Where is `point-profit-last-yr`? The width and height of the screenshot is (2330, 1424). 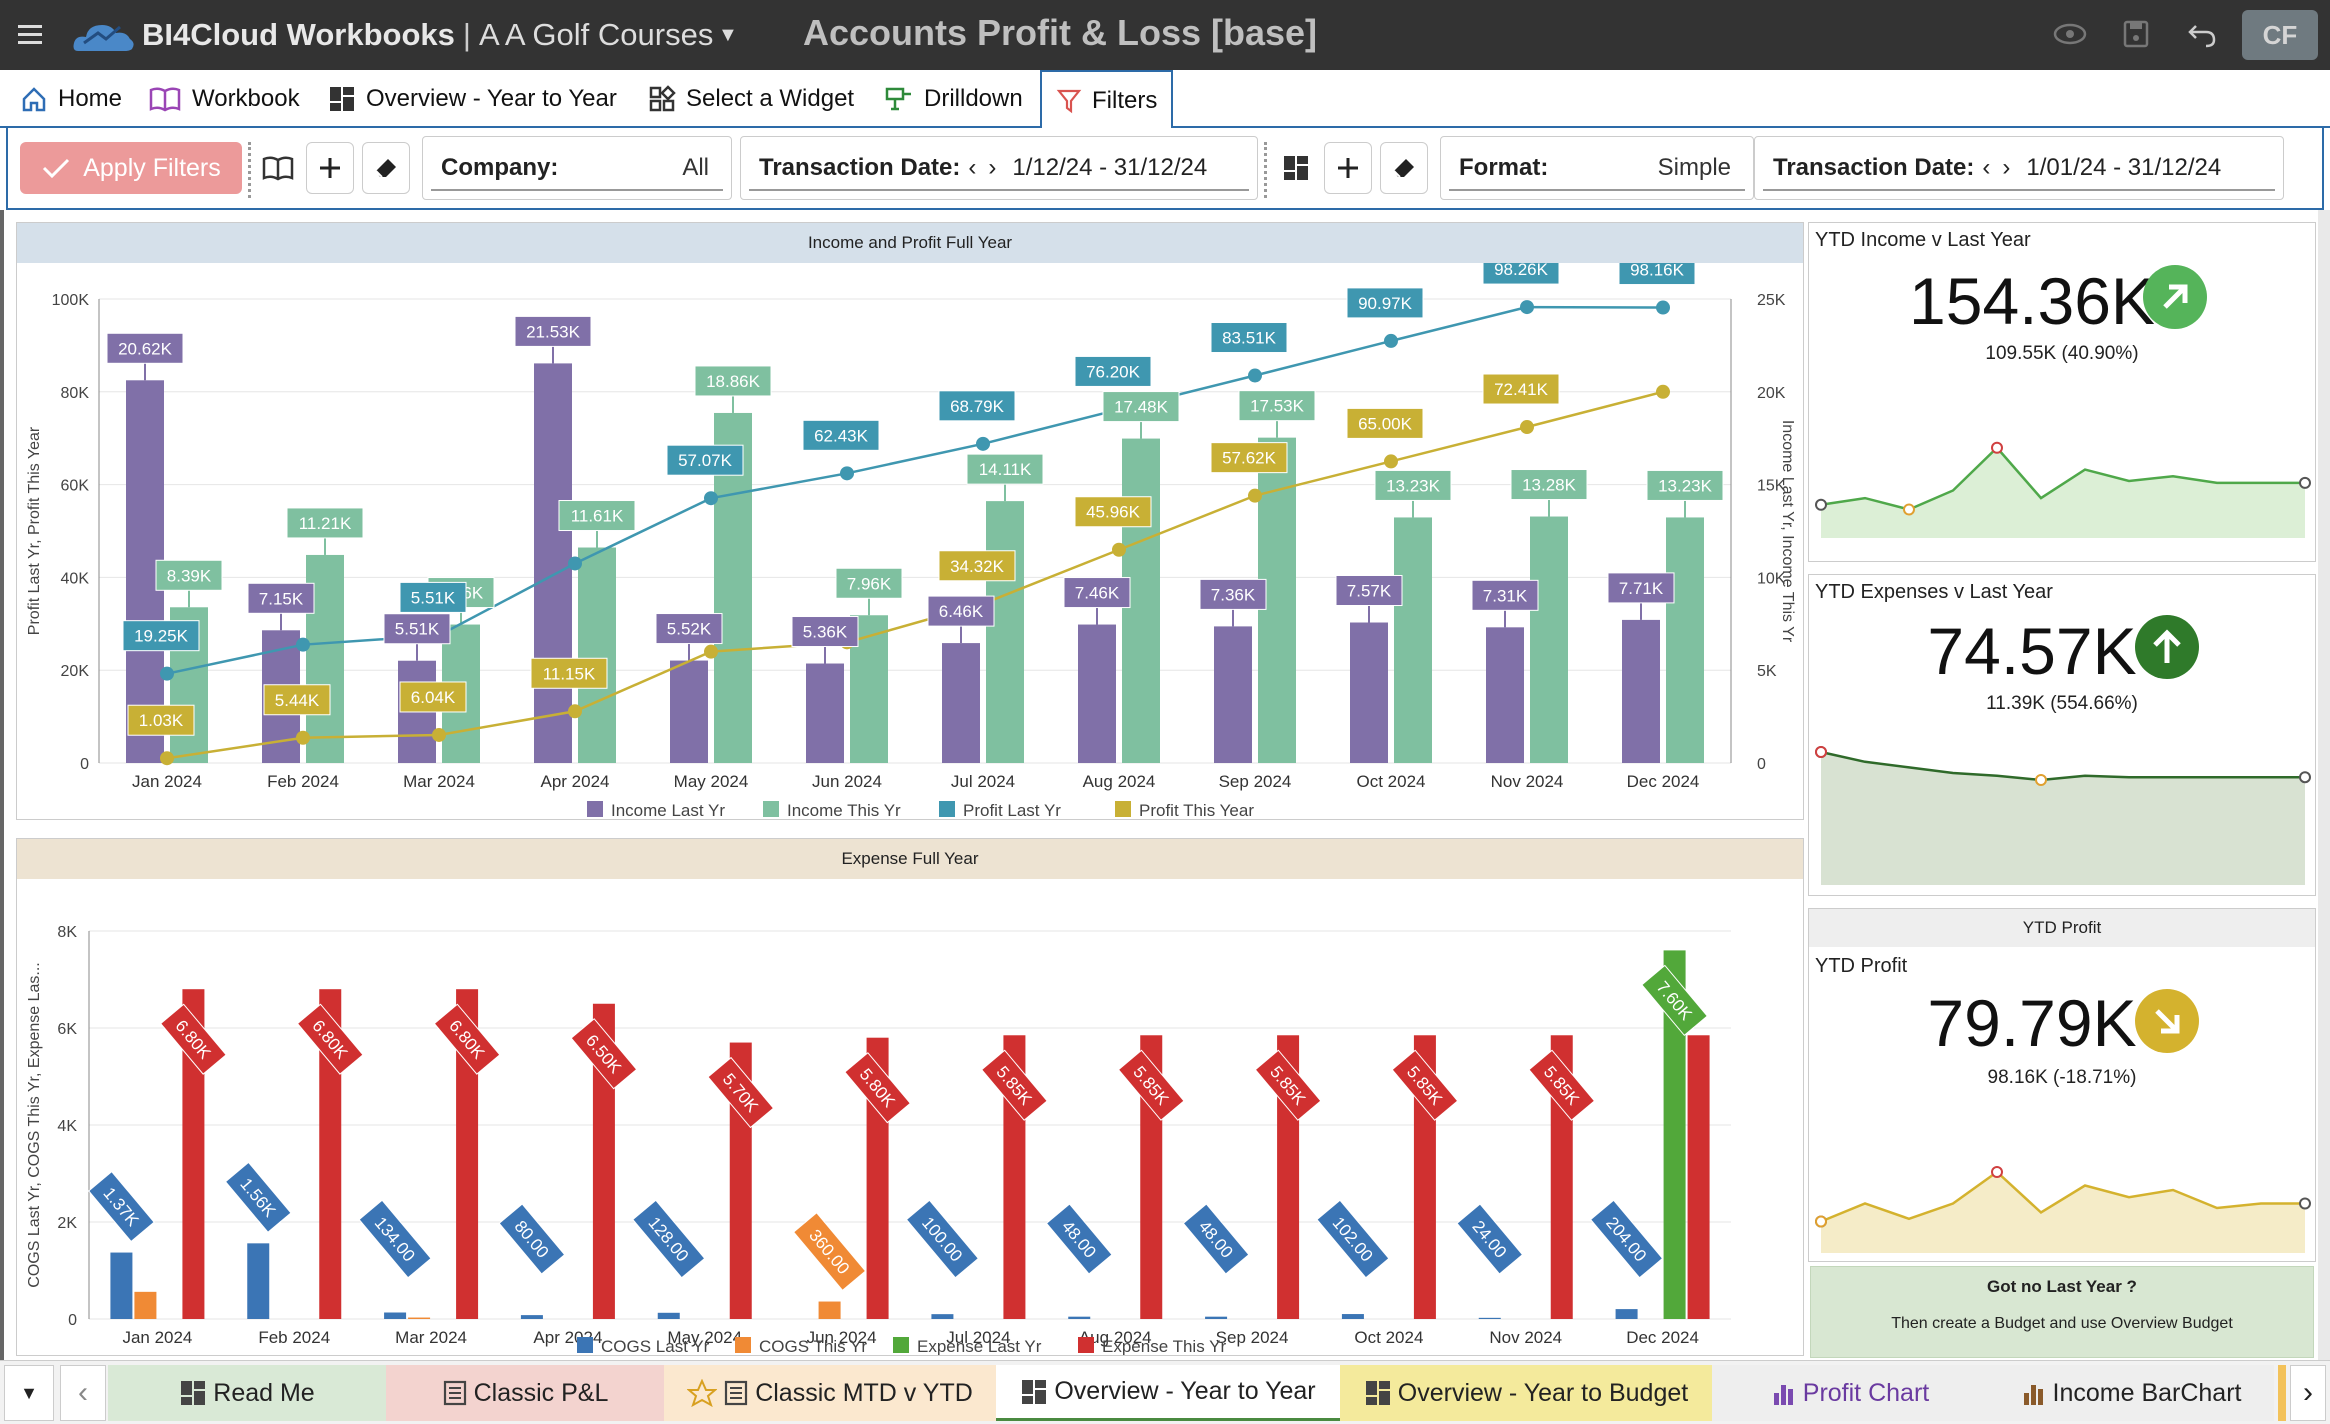
point-profit-last-yr is located at coordinates (1255, 375).